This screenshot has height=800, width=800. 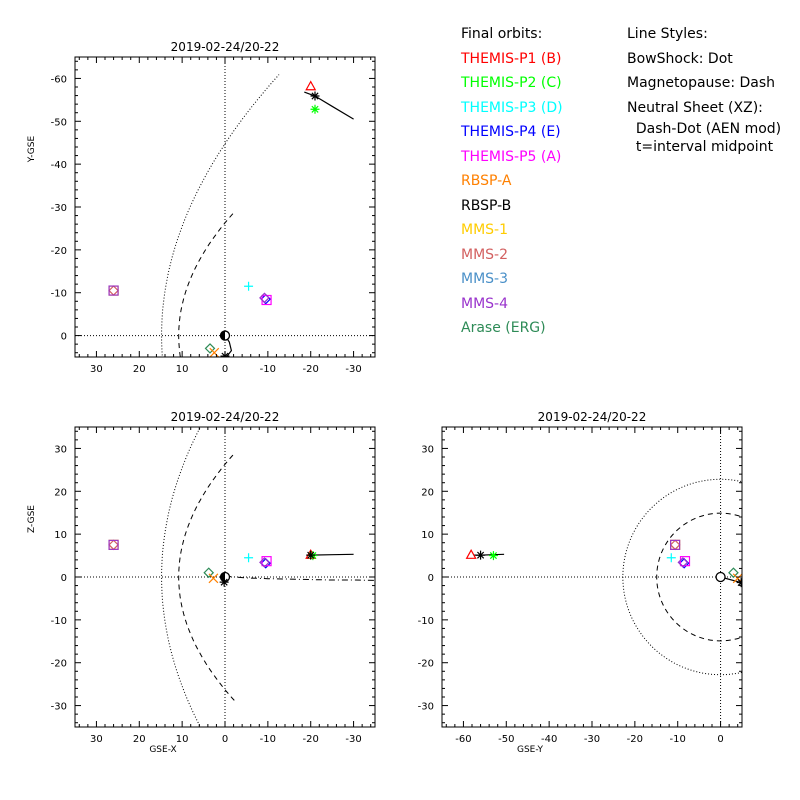 What do you see at coordinates (503, 328) in the screenshot?
I see `legend-entry-arase-erg: Arase (ERG)` at bounding box center [503, 328].